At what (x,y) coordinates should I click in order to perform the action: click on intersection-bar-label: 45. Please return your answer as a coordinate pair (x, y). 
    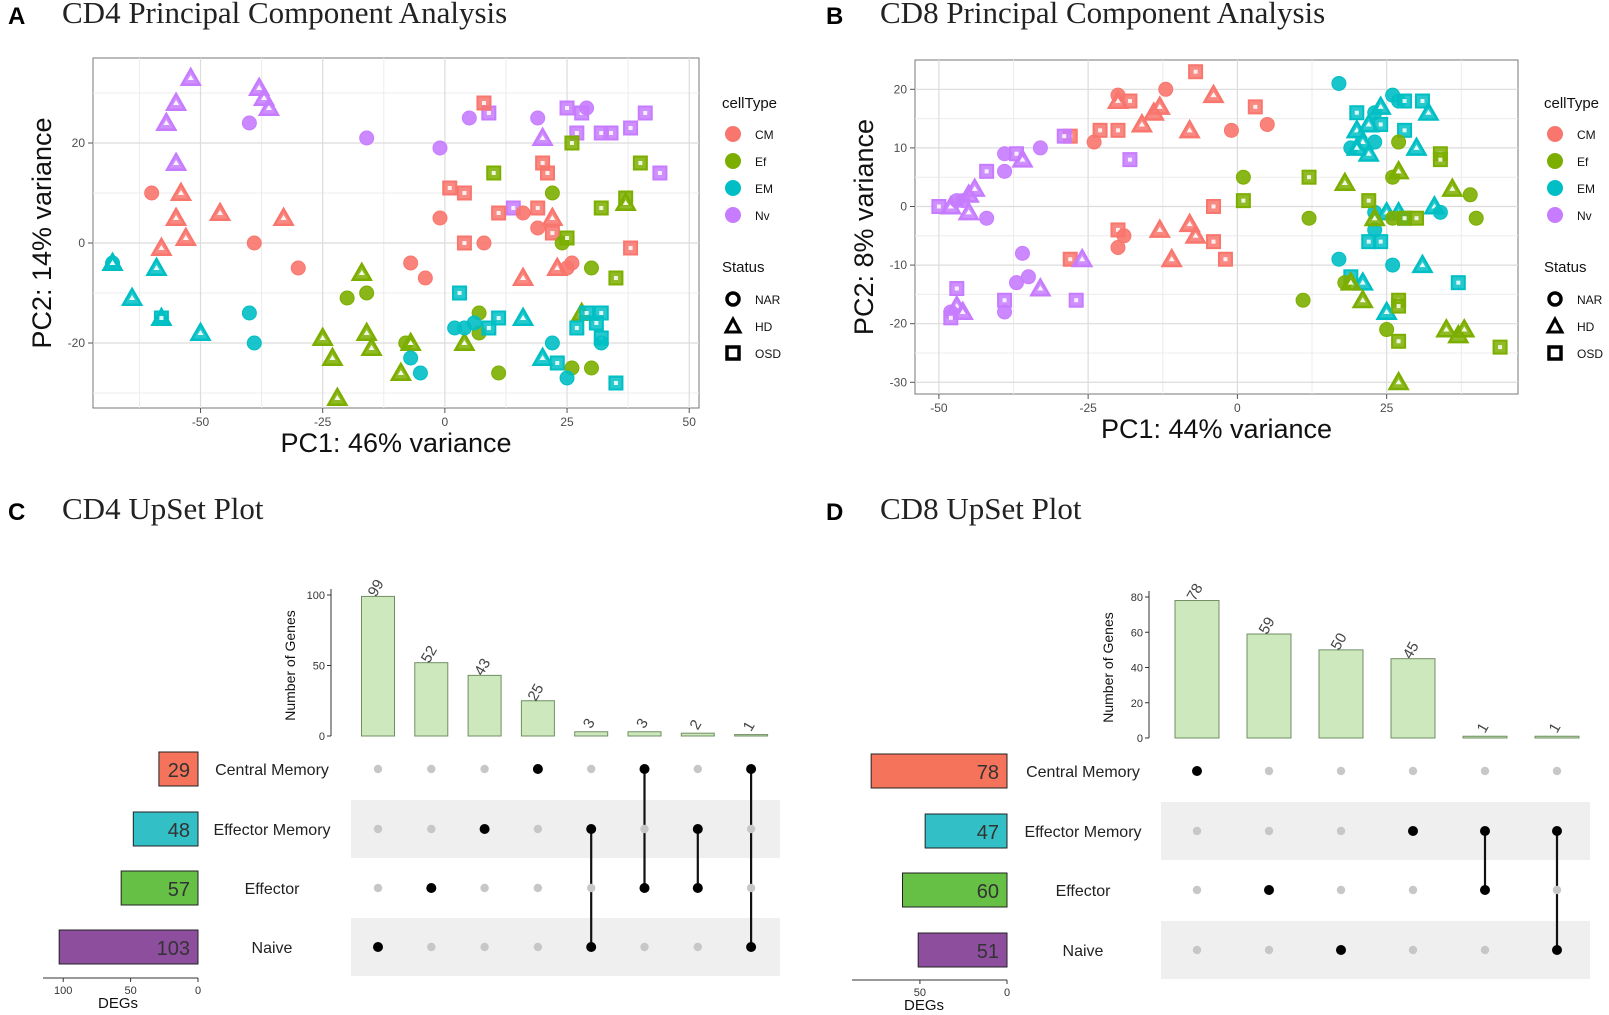
    Looking at the image, I should click on (1411, 650).